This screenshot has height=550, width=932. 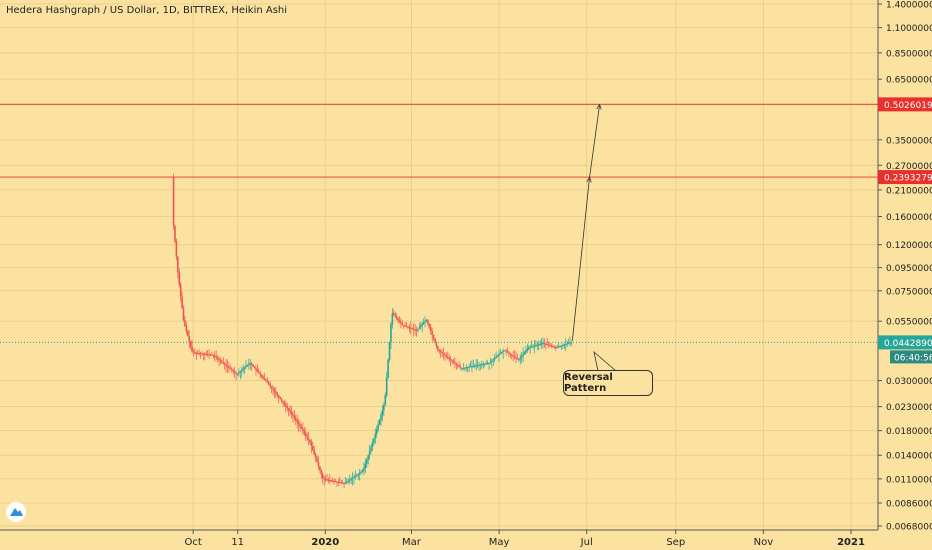 I want to click on x-tick-label: 11, so click(x=237, y=542).